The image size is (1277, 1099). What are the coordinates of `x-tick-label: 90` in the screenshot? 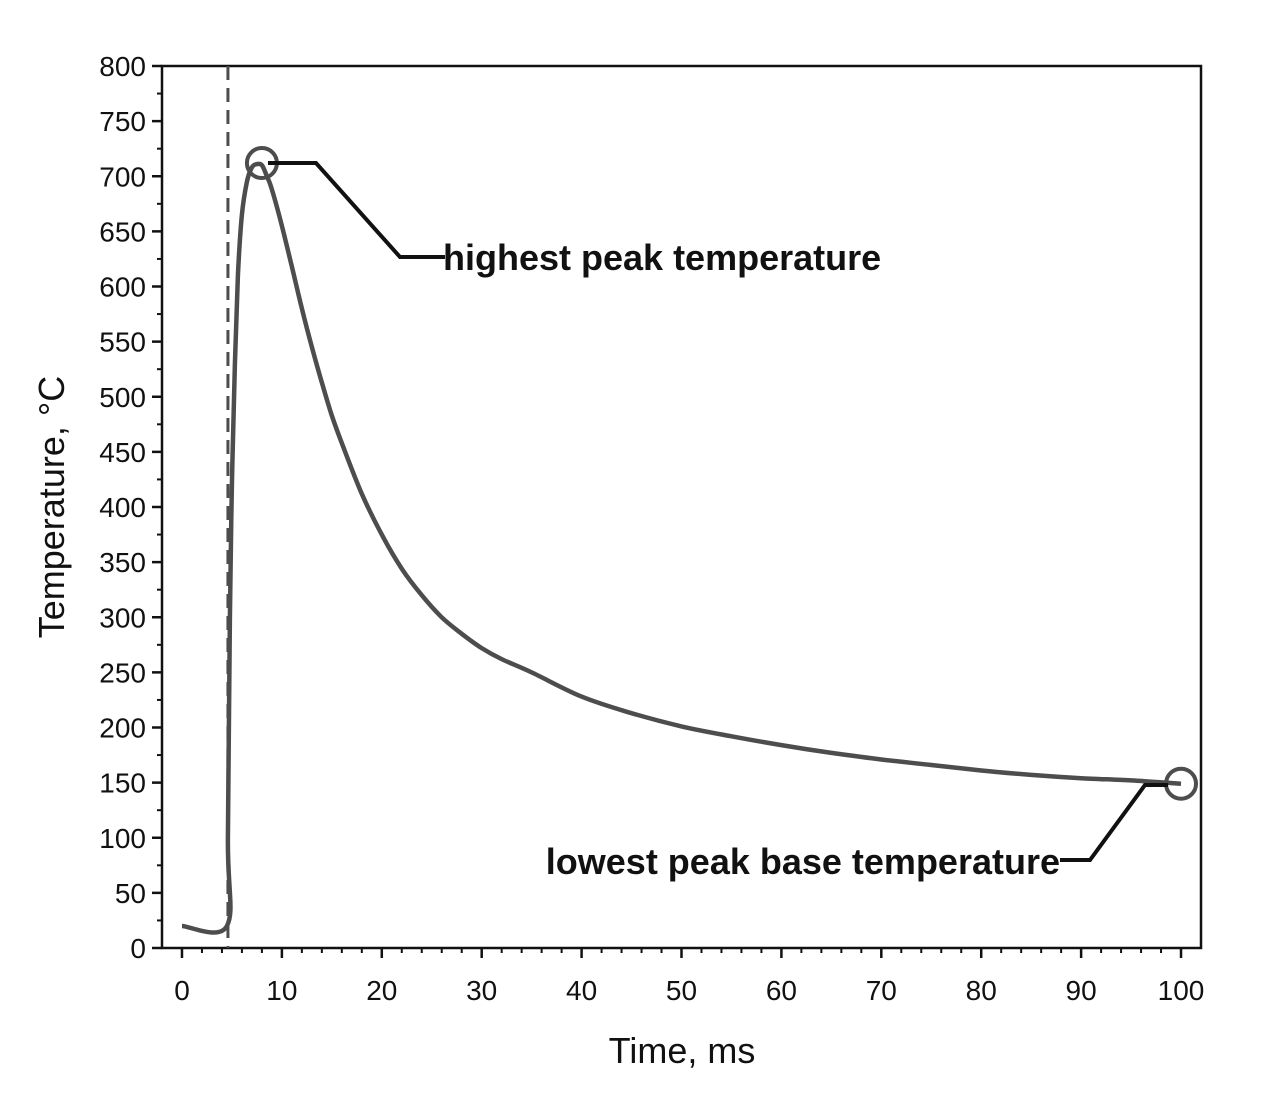 It's located at (1081, 990).